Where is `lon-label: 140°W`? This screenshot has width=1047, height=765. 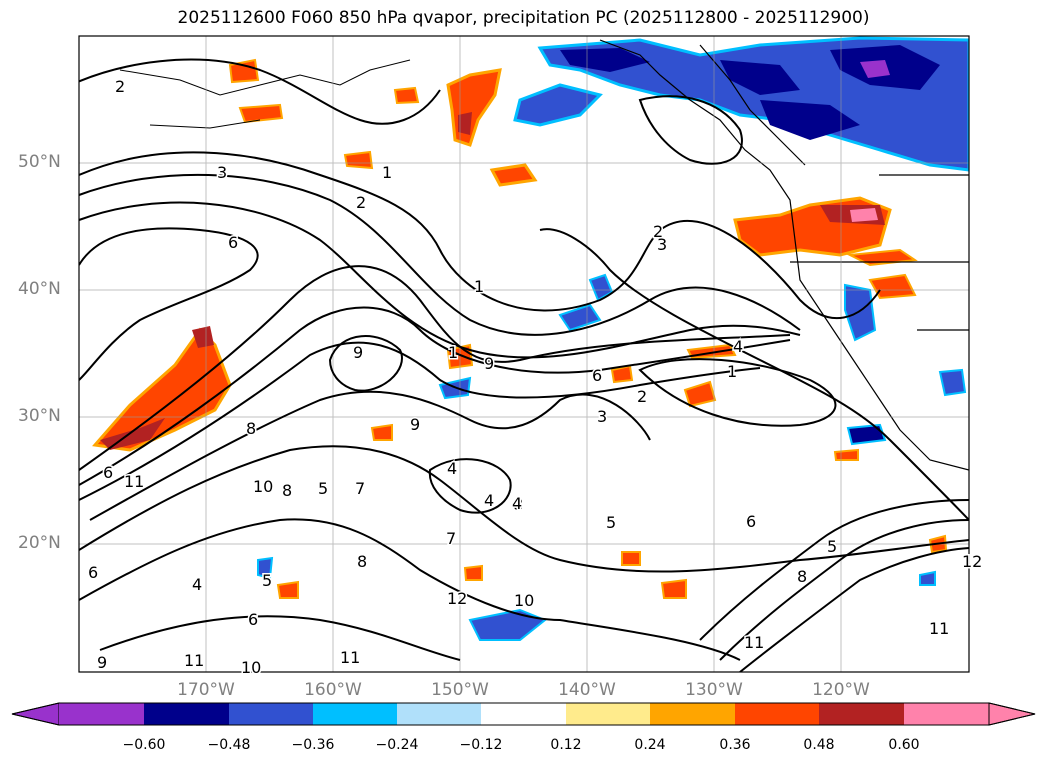 lon-label: 140°W is located at coordinates (587, 690).